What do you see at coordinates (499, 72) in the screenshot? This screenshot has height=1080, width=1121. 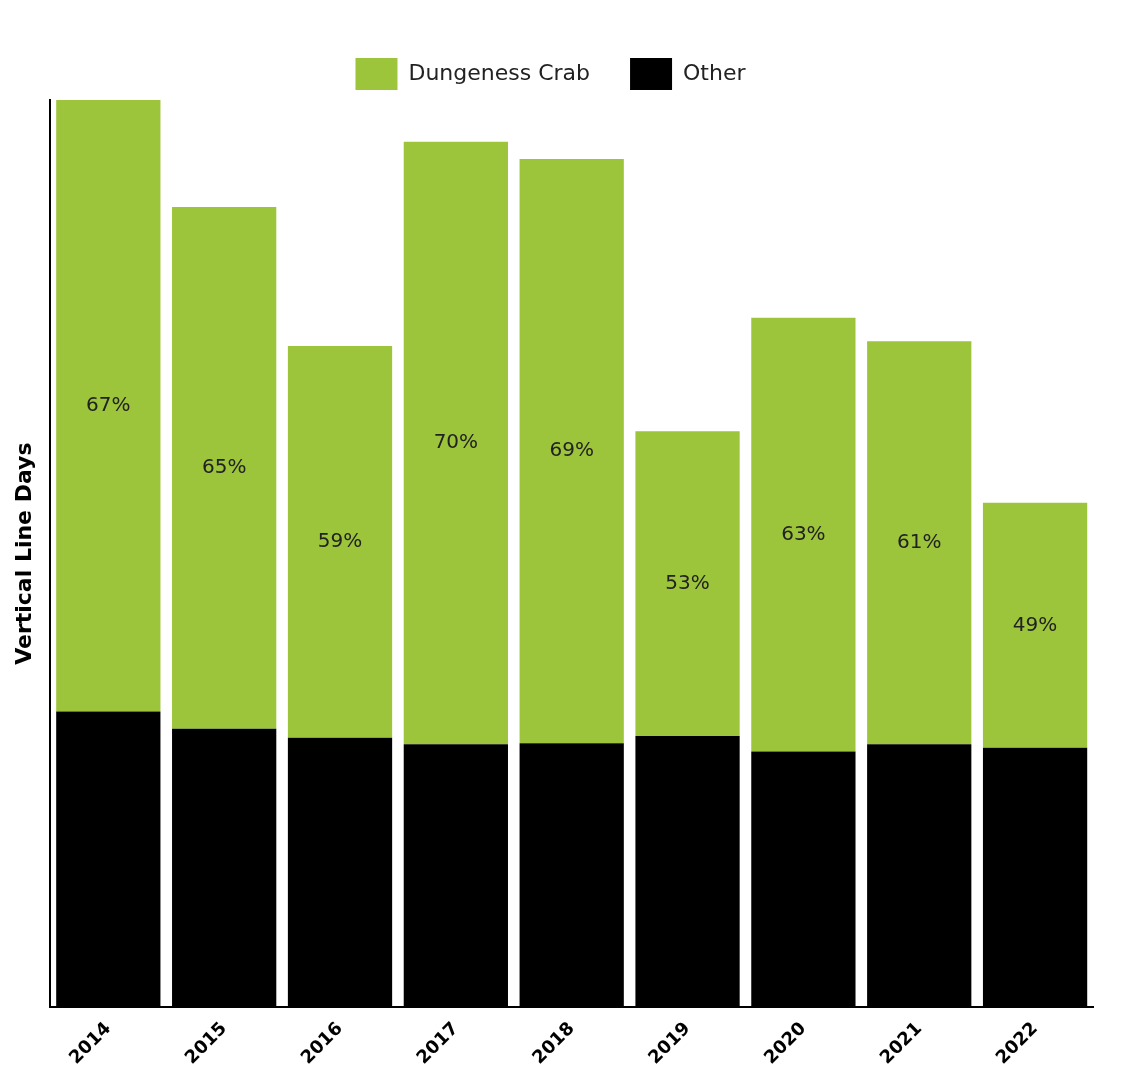 I see `legend-label: Dungeness Crab` at bounding box center [499, 72].